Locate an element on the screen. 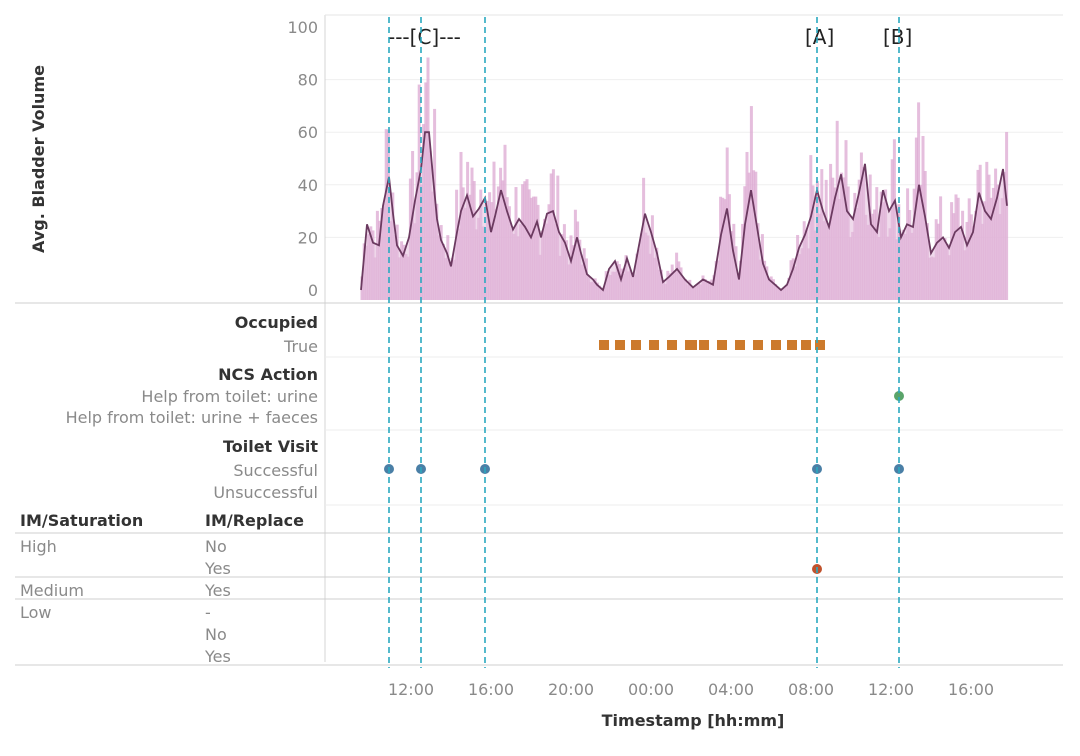 This screenshot has width=1080, height=756. x-axis-title: Timestamp [hh:mm] is located at coordinates (693, 720).